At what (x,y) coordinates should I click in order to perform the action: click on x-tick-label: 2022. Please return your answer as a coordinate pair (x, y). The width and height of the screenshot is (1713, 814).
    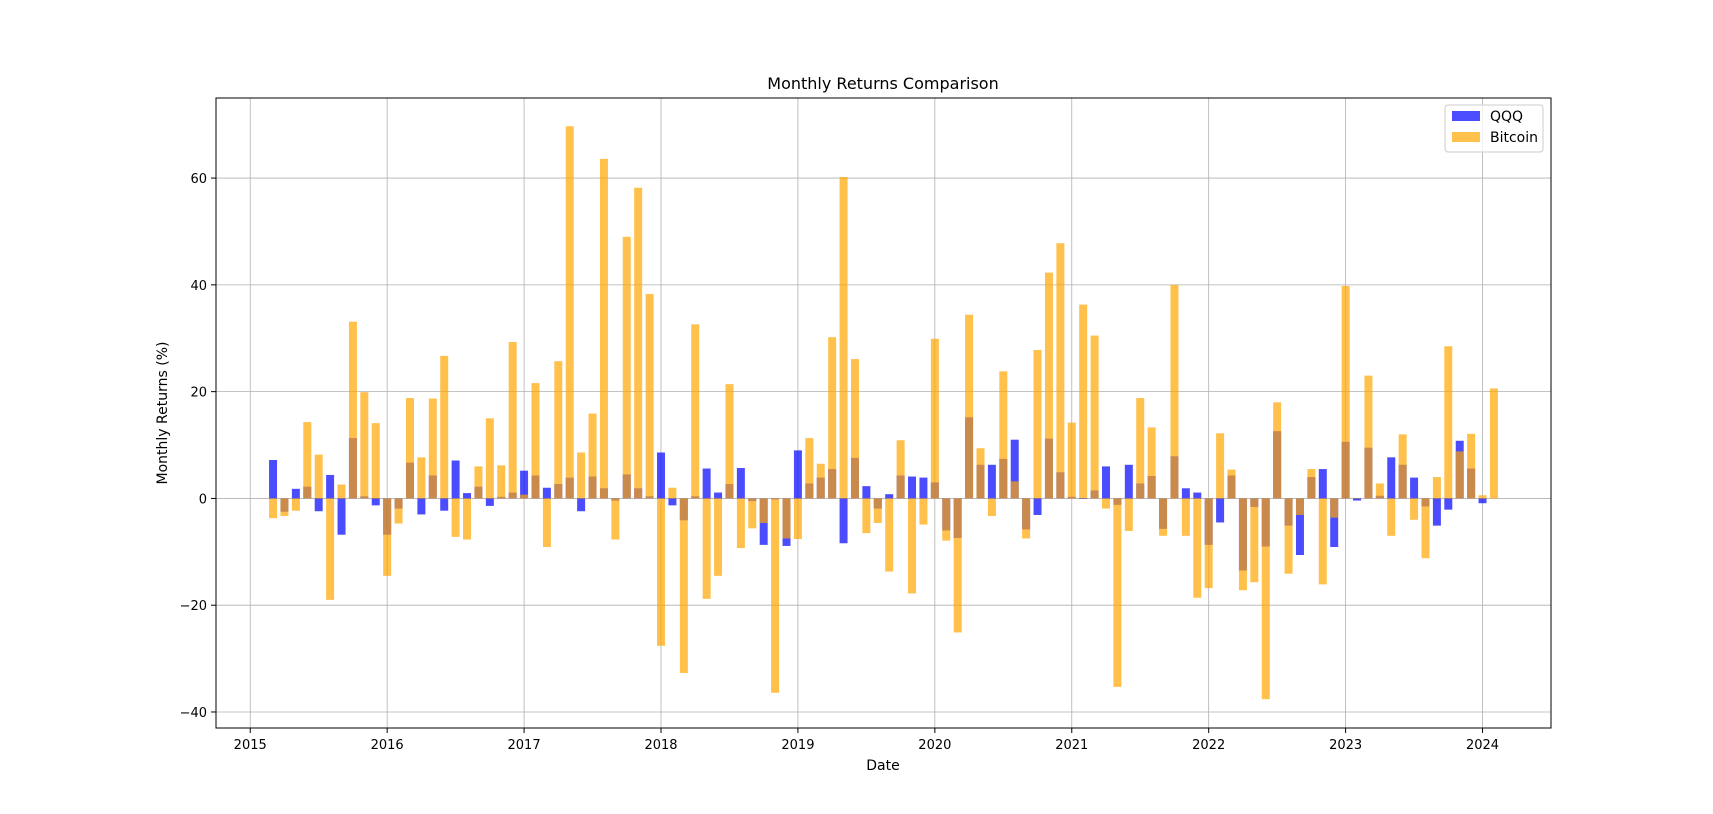
    Looking at the image, I should click on (1208, 745).